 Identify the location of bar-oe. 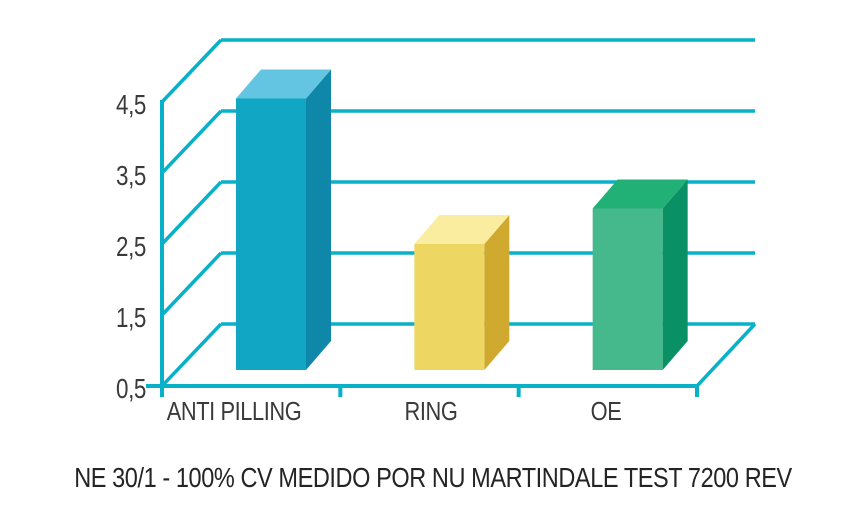
(640, 274).